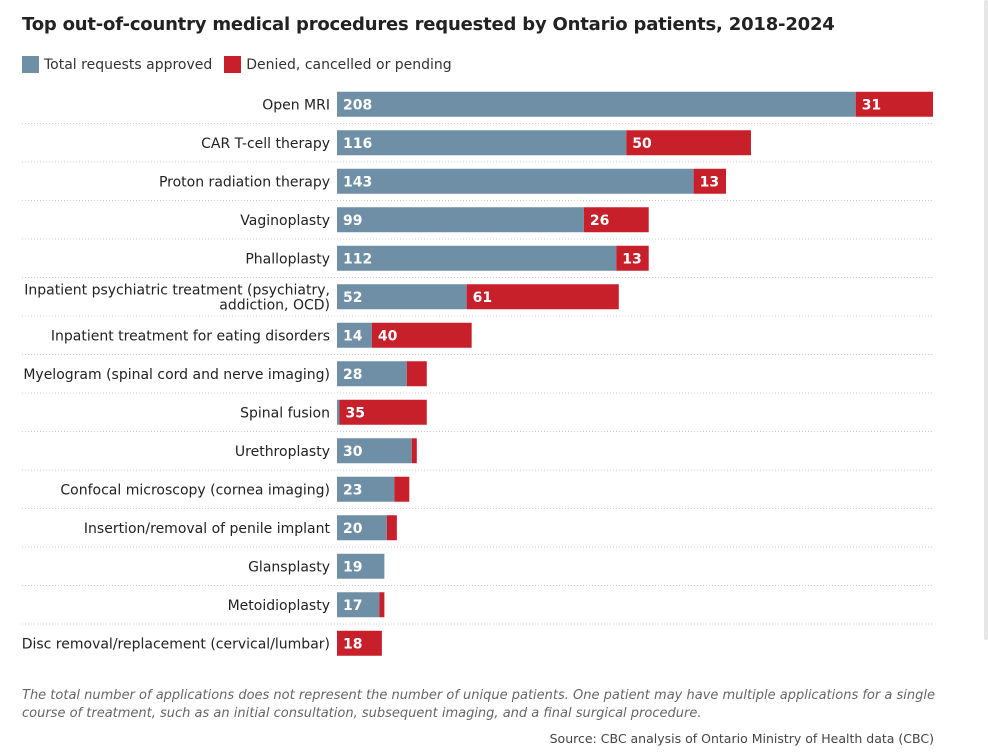 The height and width of the screenshot is (753, 988). What do you see at coordinates (285, 413) in the screenshot?
I see `category-label: Spinal fusion` at bounding box center [285, 413].